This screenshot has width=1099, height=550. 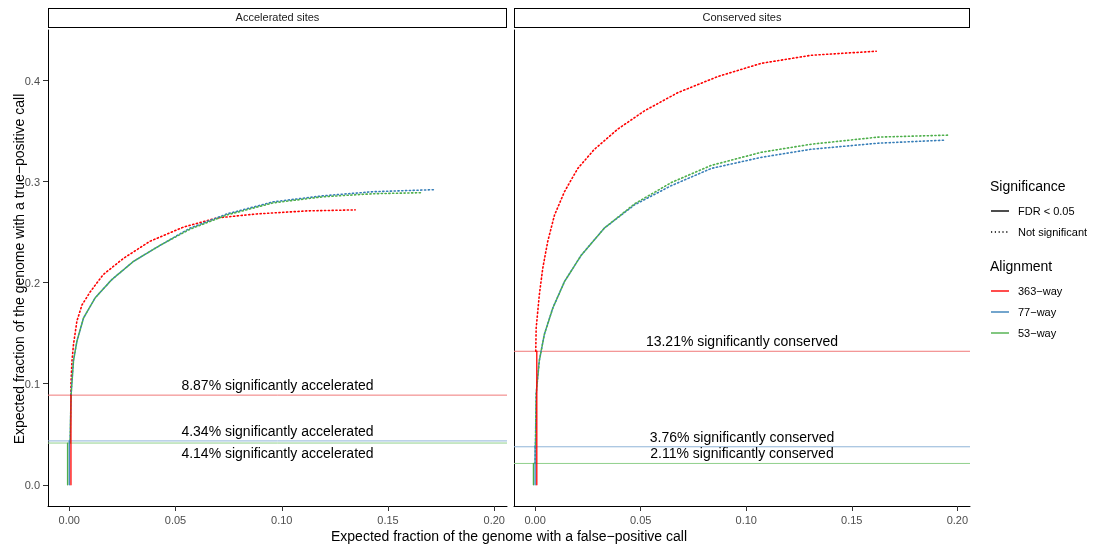 What do you see at coordinates (1028, 186) in the screenshot?
I see `text: Significance` at bounding box center [1028, 186].